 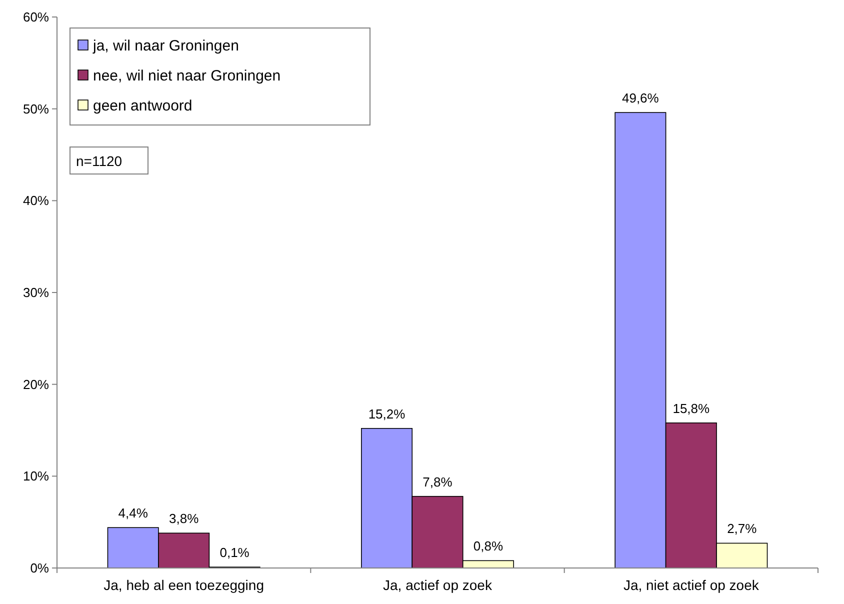 I want to click on x-tick-label: Ja, heb al een toezegging, so click(x=184, y=585).